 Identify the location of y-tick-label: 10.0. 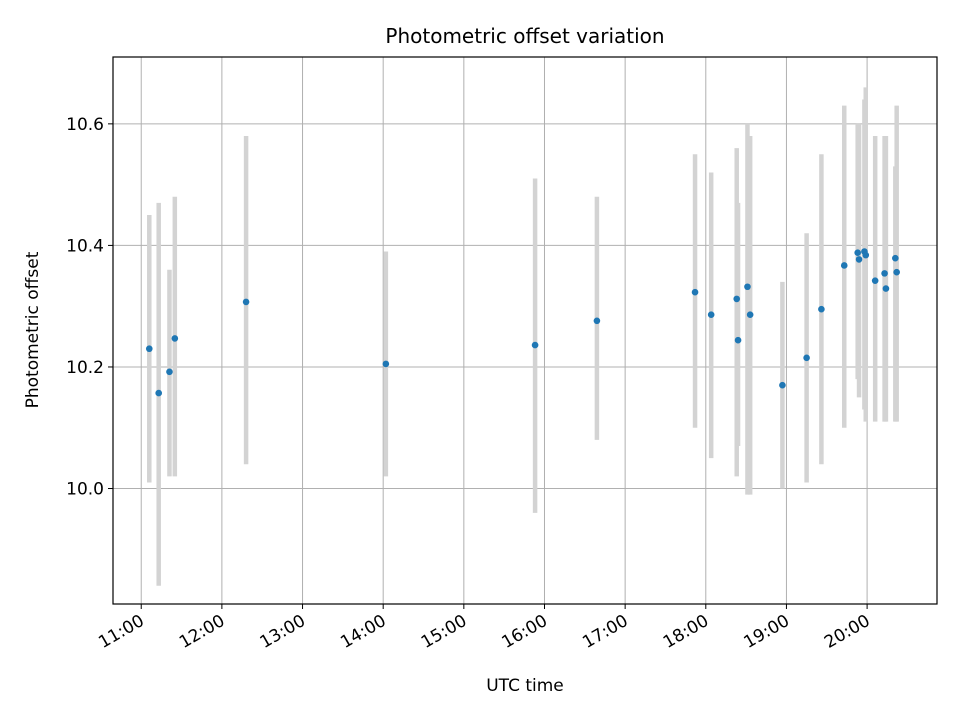
(85, 490).